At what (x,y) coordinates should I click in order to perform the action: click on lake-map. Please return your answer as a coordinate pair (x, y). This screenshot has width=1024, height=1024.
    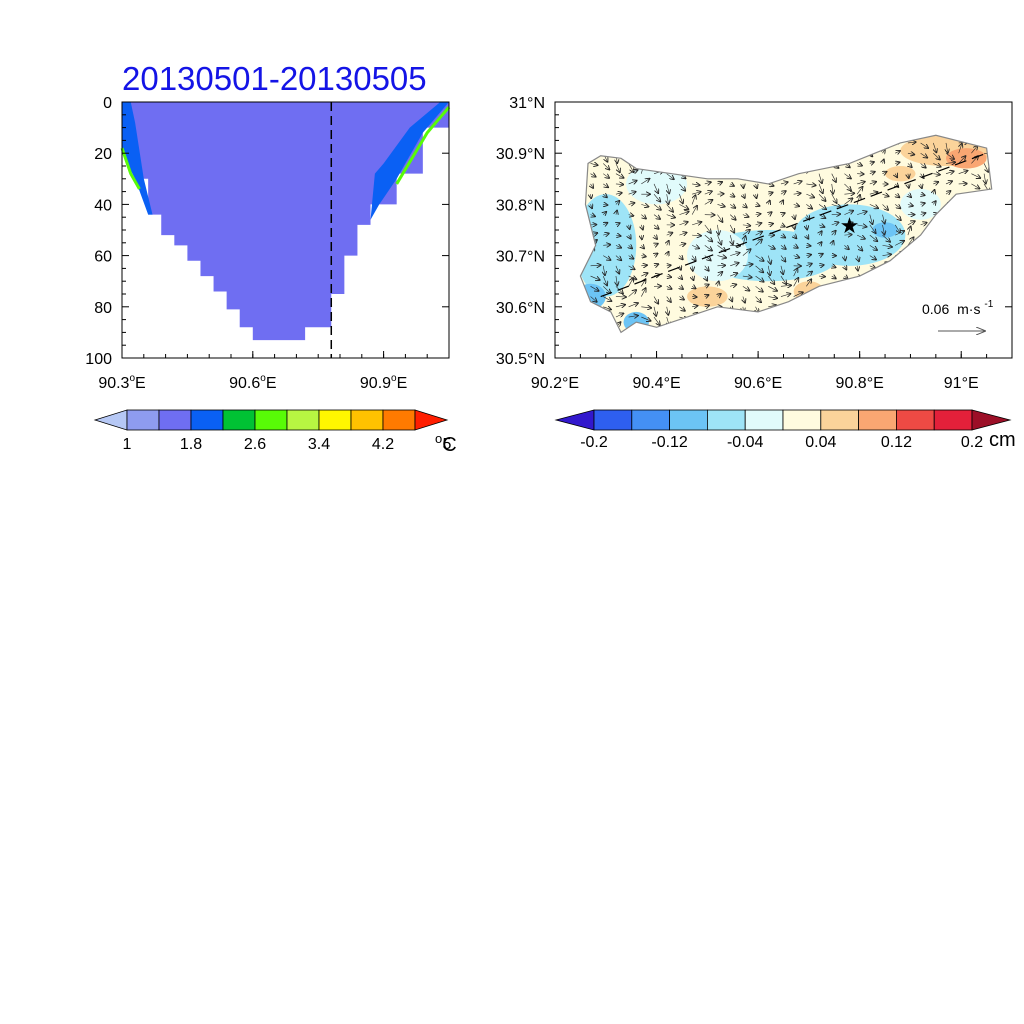
    Looking at the image, I should click on (786, 234).